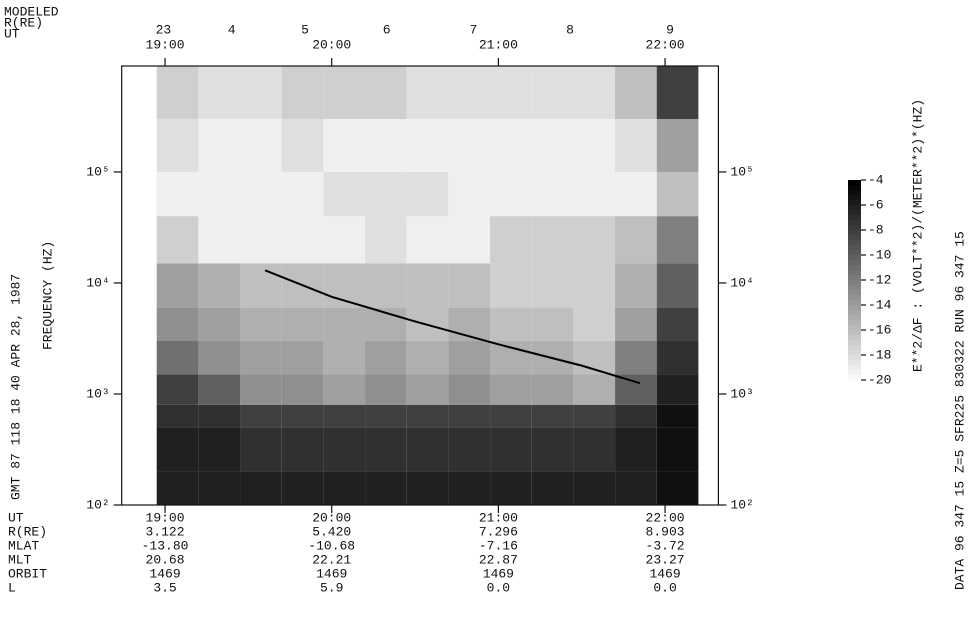 The height and width of the screenshot is (617, 972). What do you see at coordinates (473, 29) in the screenshot?
I see `top-axis-label: 7` at bounding box center [473, 29].